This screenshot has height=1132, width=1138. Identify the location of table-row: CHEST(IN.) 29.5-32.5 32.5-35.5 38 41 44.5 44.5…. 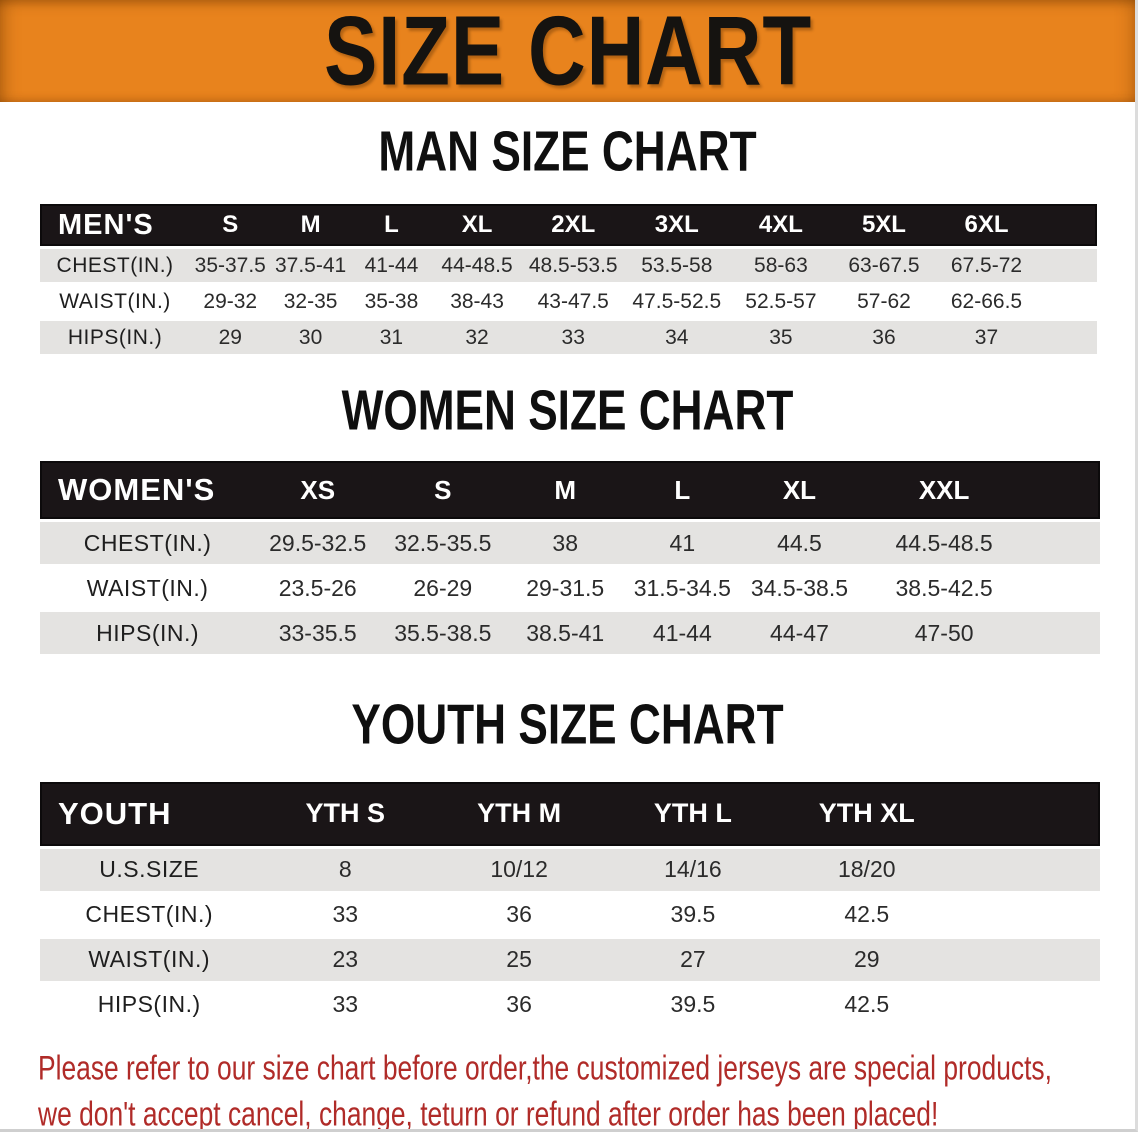
(570, 543).